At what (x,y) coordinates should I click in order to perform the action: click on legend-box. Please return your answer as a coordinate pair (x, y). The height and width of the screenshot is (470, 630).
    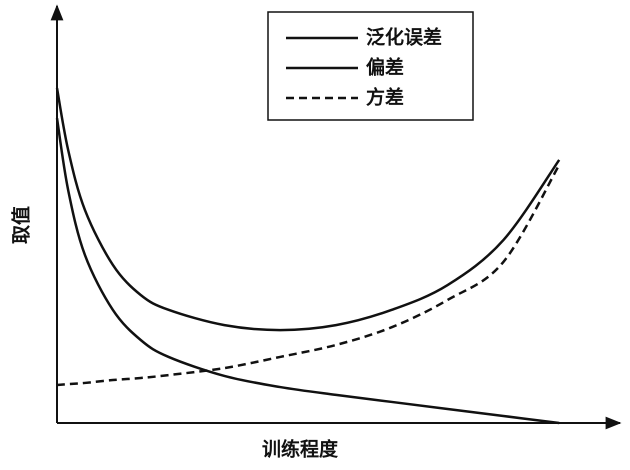
    Looking at the image, I should click on (370, 66).